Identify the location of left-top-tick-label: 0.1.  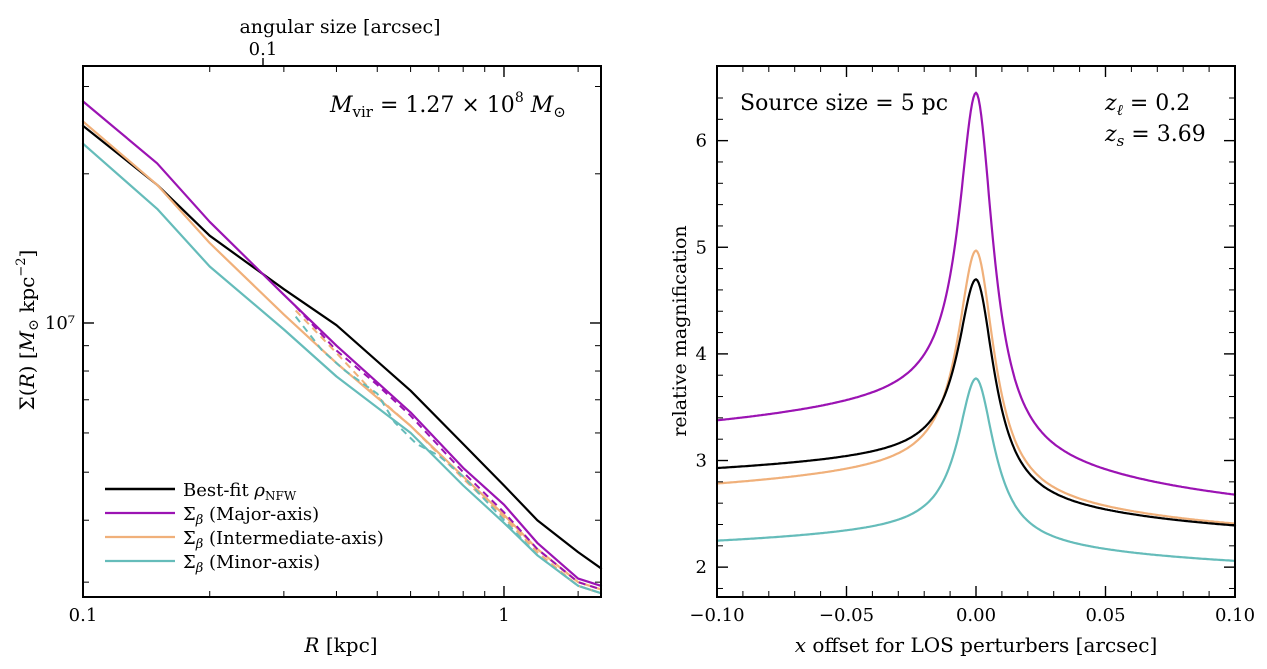
(263, 49).